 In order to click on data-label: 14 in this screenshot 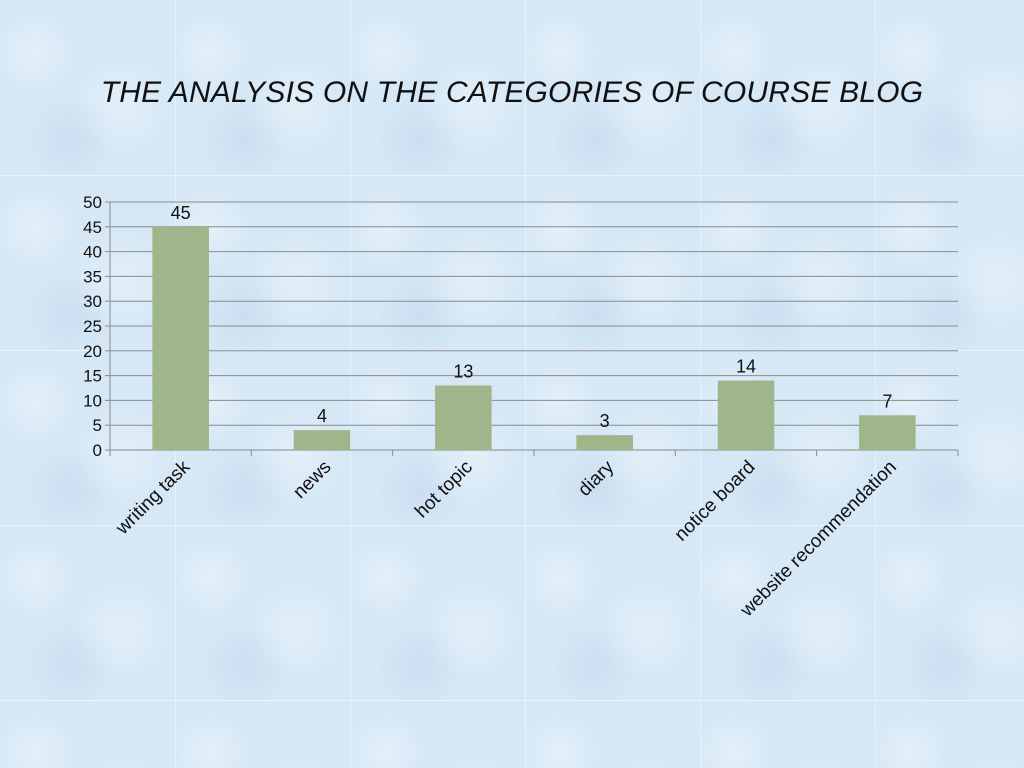, I will do `click(746, 367)`.